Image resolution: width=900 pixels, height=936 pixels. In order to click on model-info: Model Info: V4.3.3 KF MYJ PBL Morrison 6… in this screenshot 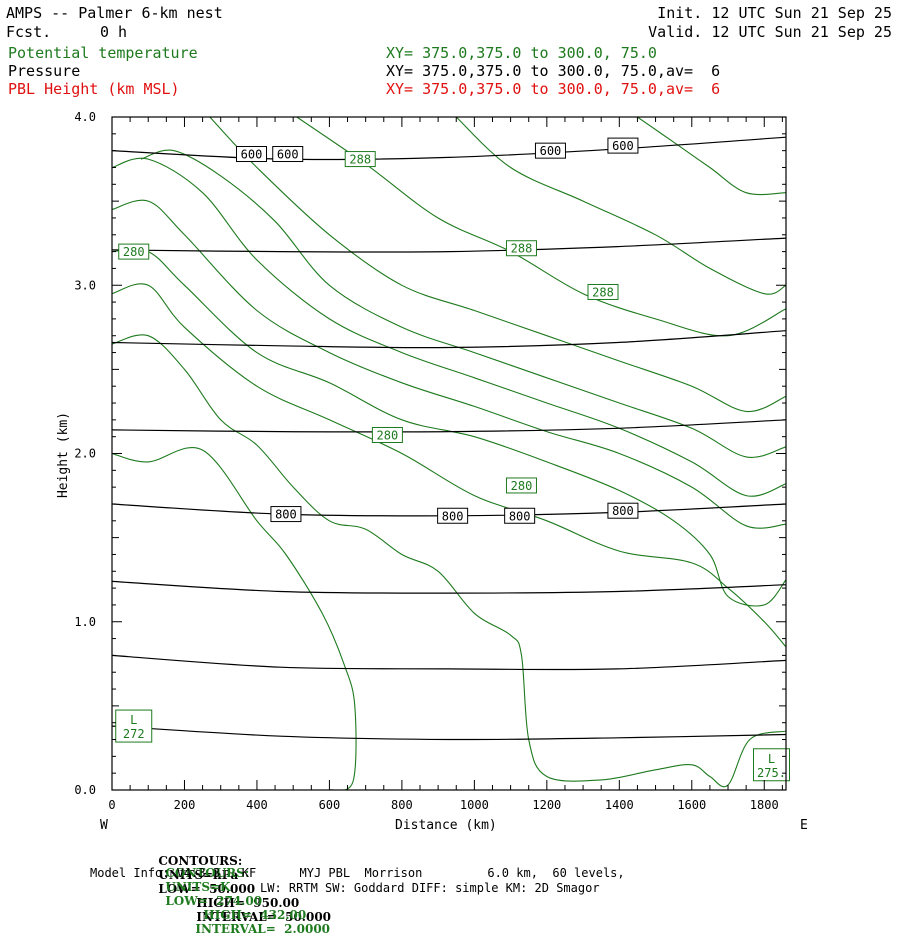, I will do `click(357, 873)`.